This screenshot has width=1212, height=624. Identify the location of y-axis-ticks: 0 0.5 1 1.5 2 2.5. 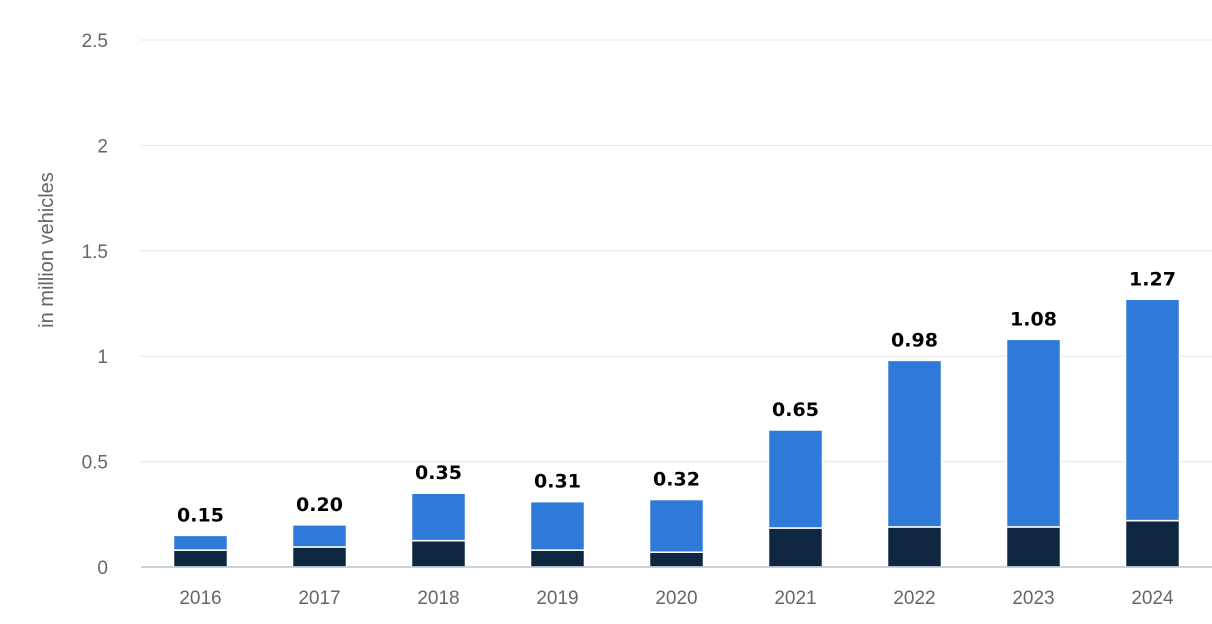
(95, 305).